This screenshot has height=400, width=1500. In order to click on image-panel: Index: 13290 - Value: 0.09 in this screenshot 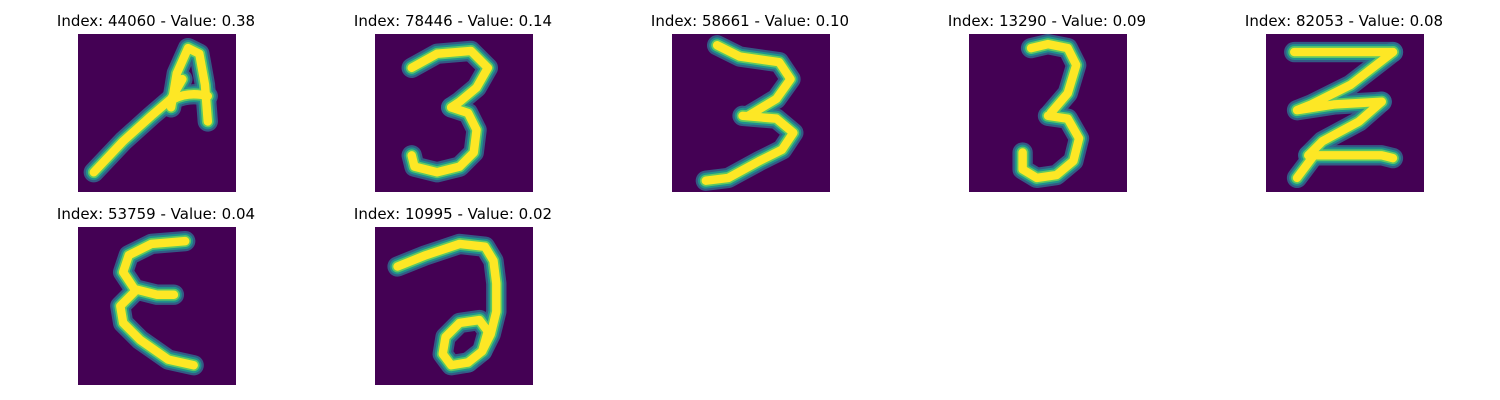, I will do `click(1047, 102)`.